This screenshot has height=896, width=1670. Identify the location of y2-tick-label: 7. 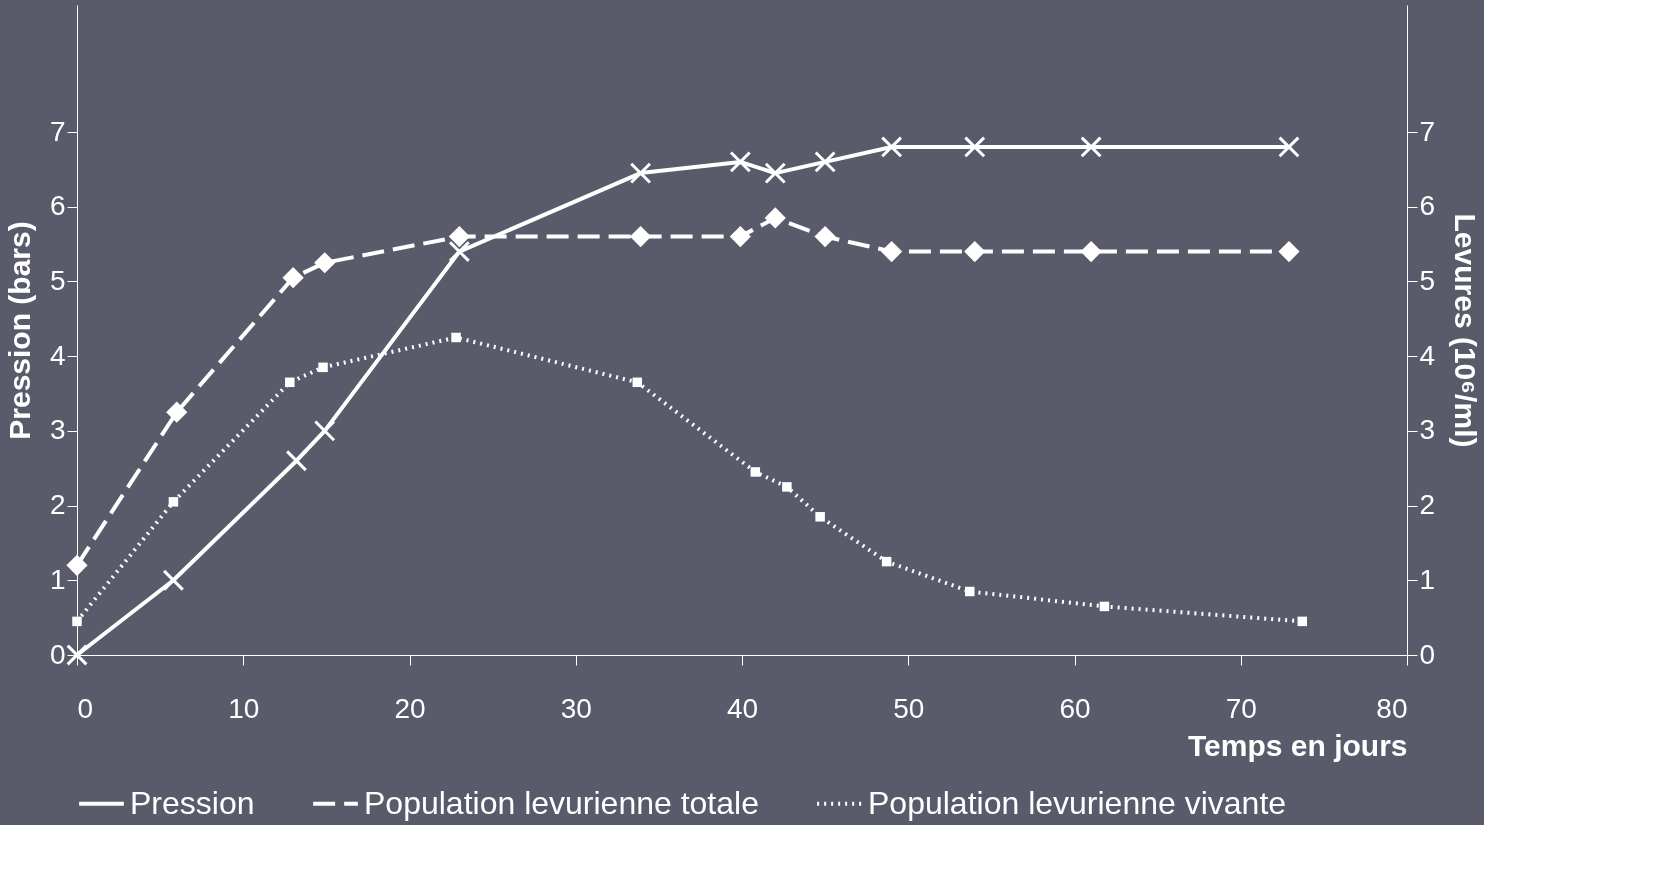
(1427, 131).